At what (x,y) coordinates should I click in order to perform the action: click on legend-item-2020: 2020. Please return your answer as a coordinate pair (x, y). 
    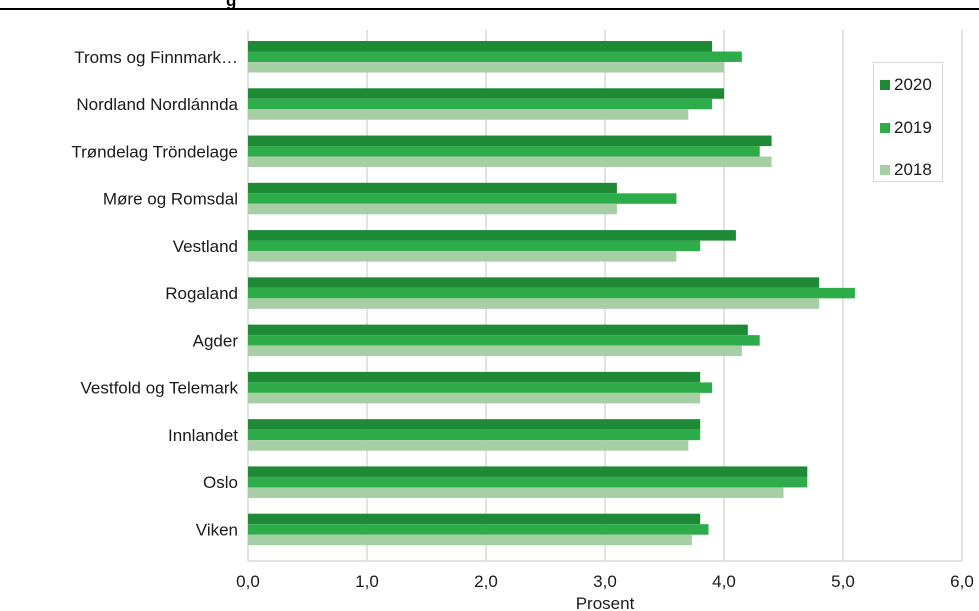
    Looking at the image, I should click on (906, 85).